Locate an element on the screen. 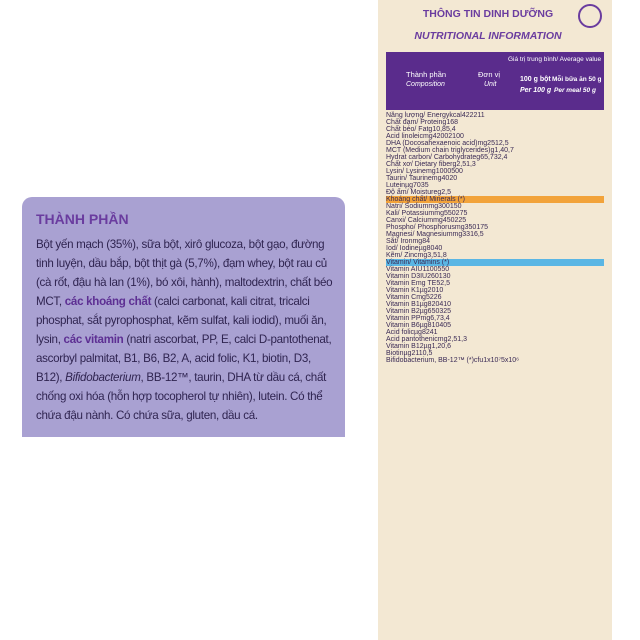  table-row: Lysin/ Lysinemg1000500 is located at coordinates (495, 171).